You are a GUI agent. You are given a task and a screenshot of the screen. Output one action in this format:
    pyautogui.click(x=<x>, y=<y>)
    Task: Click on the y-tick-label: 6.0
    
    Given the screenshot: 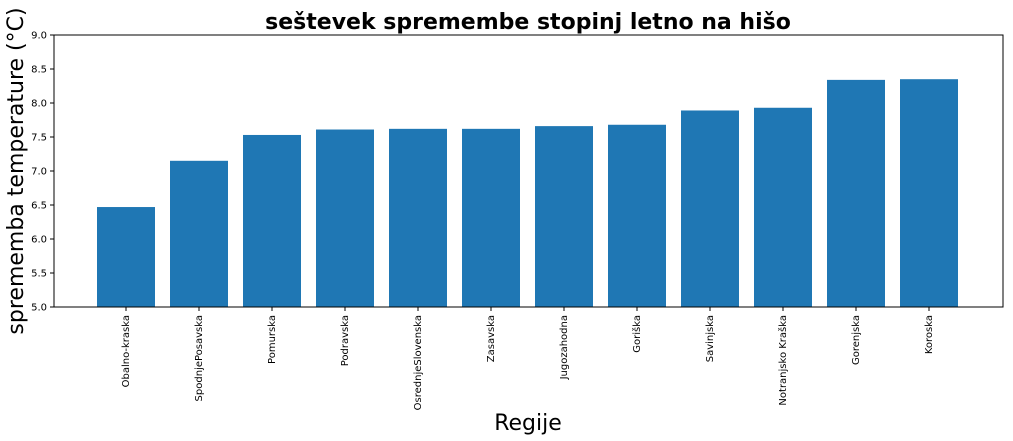 What is the action you would take?
    pyautogui.click(x=39, y=240)
    